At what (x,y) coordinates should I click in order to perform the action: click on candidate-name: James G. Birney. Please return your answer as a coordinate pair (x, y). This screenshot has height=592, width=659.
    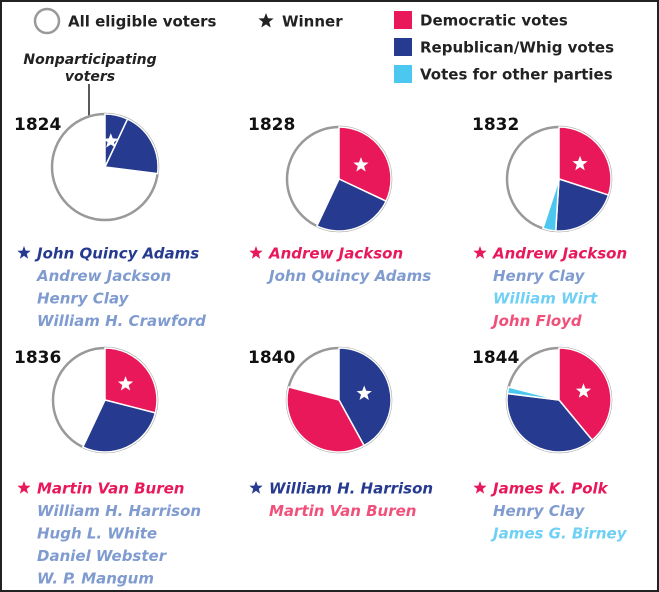
    Looking at the image, I should click on (559, 534).